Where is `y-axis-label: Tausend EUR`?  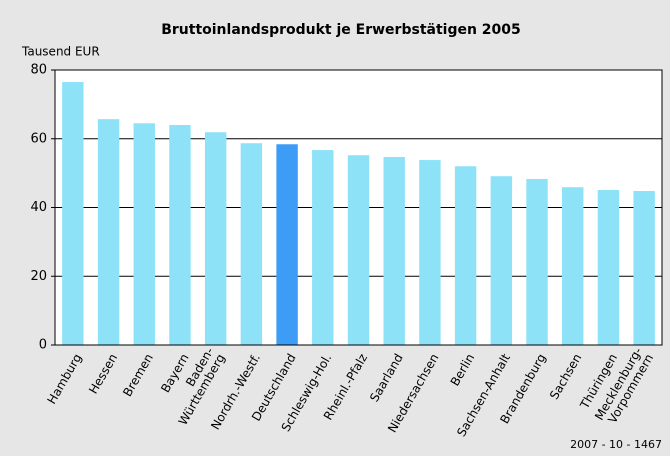 y-axis-label: Tausend EUR is located at coordinates (60, 52).